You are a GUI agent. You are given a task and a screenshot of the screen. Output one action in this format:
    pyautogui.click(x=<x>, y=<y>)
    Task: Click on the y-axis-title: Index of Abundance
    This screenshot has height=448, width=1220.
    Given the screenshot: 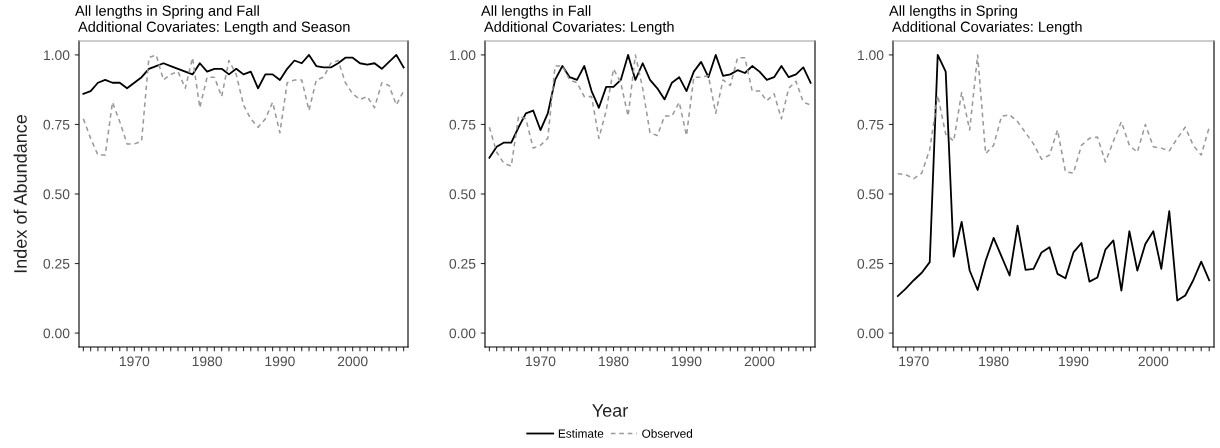 What is the action you would take?
    pyautogui.click(x=20, y=193)
    